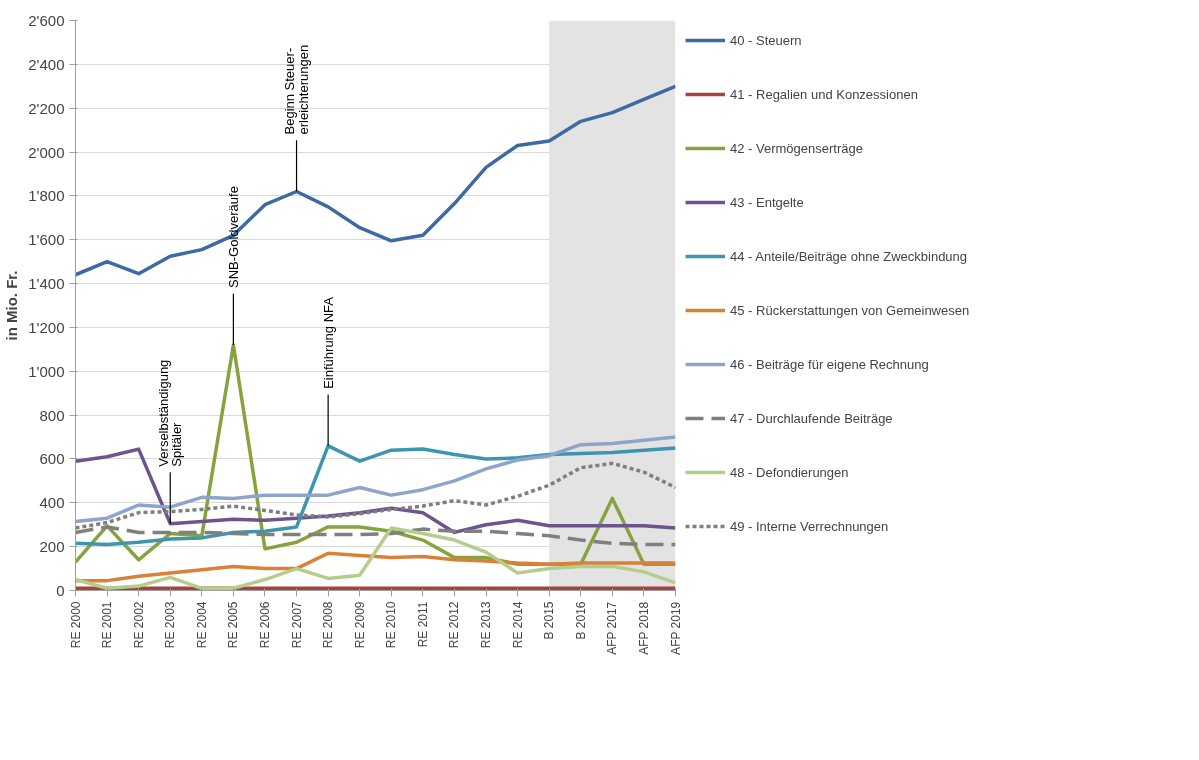  What do you see at coordinates (46, 64) in the screenshot?
I see `y-tick-label: 2'400` at bounding box center [46, 64].